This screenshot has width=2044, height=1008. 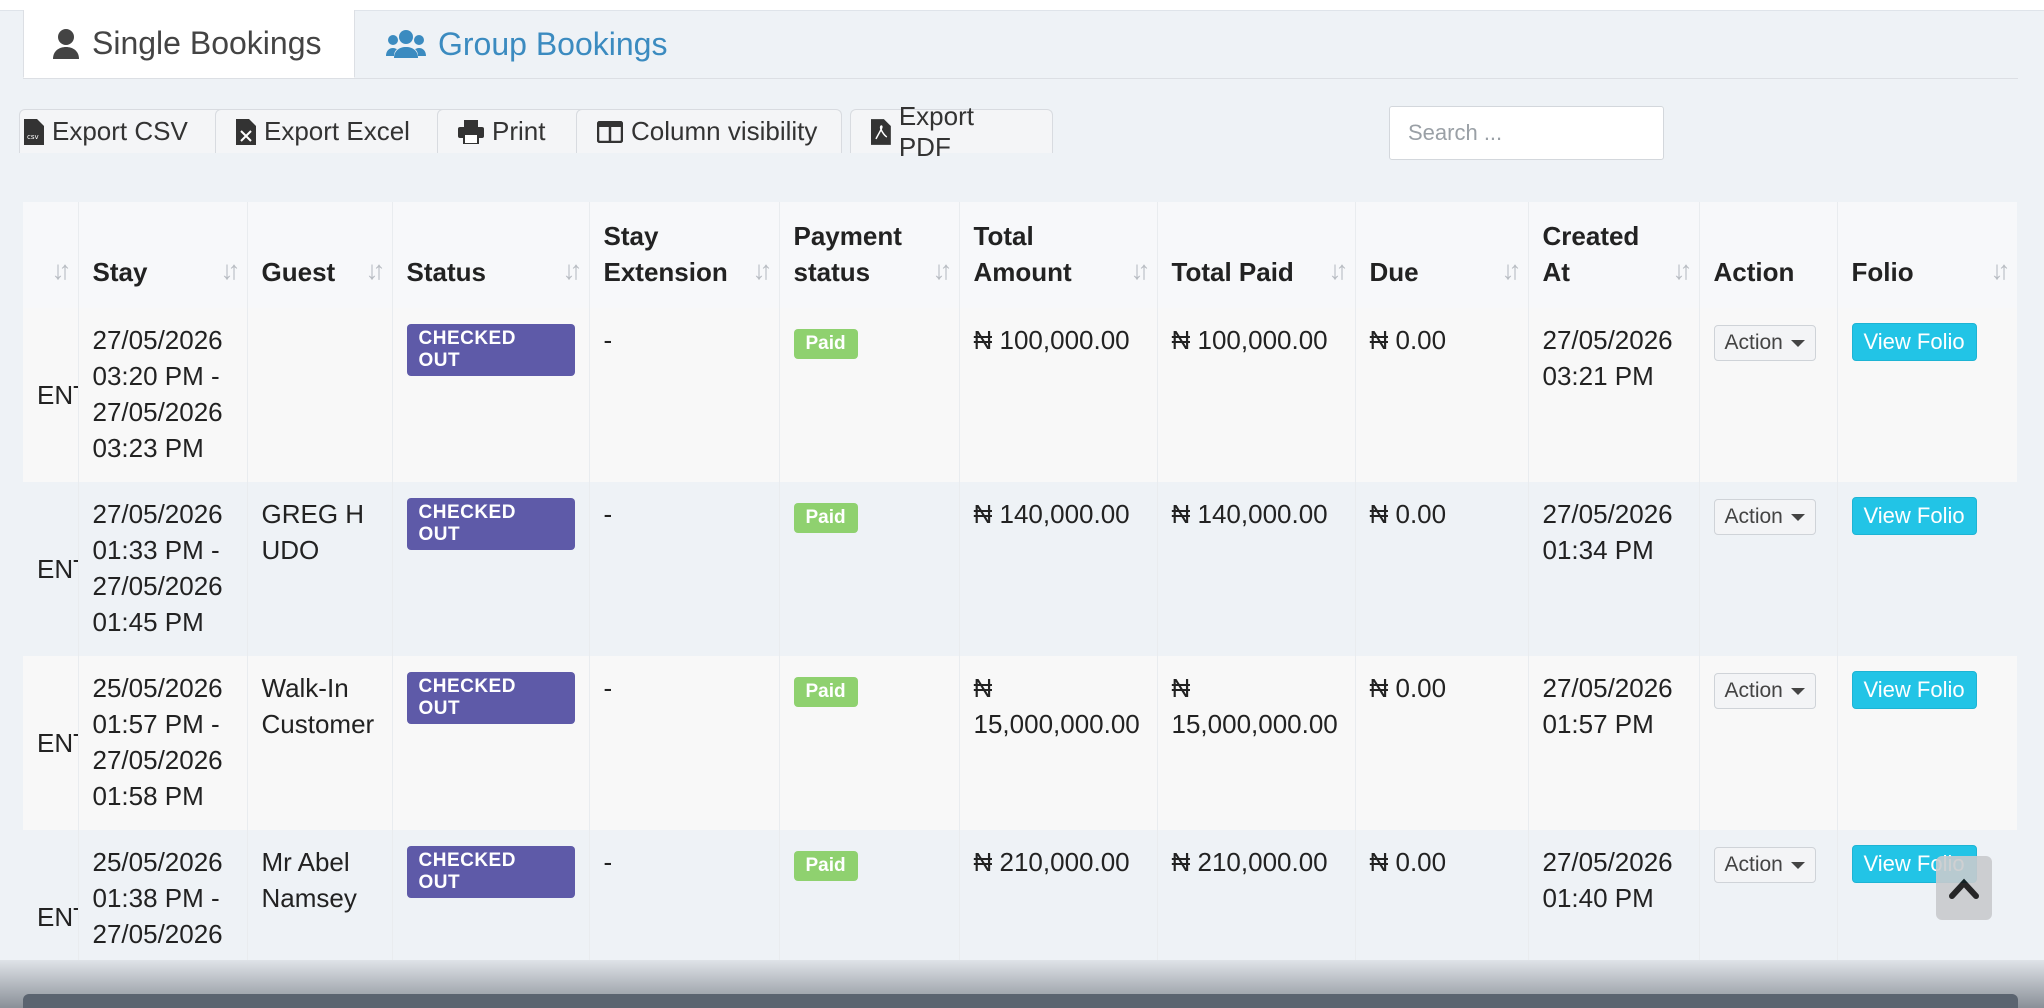 I want to click on col-header-partial: ↓↑, so click(x=51, y=255).